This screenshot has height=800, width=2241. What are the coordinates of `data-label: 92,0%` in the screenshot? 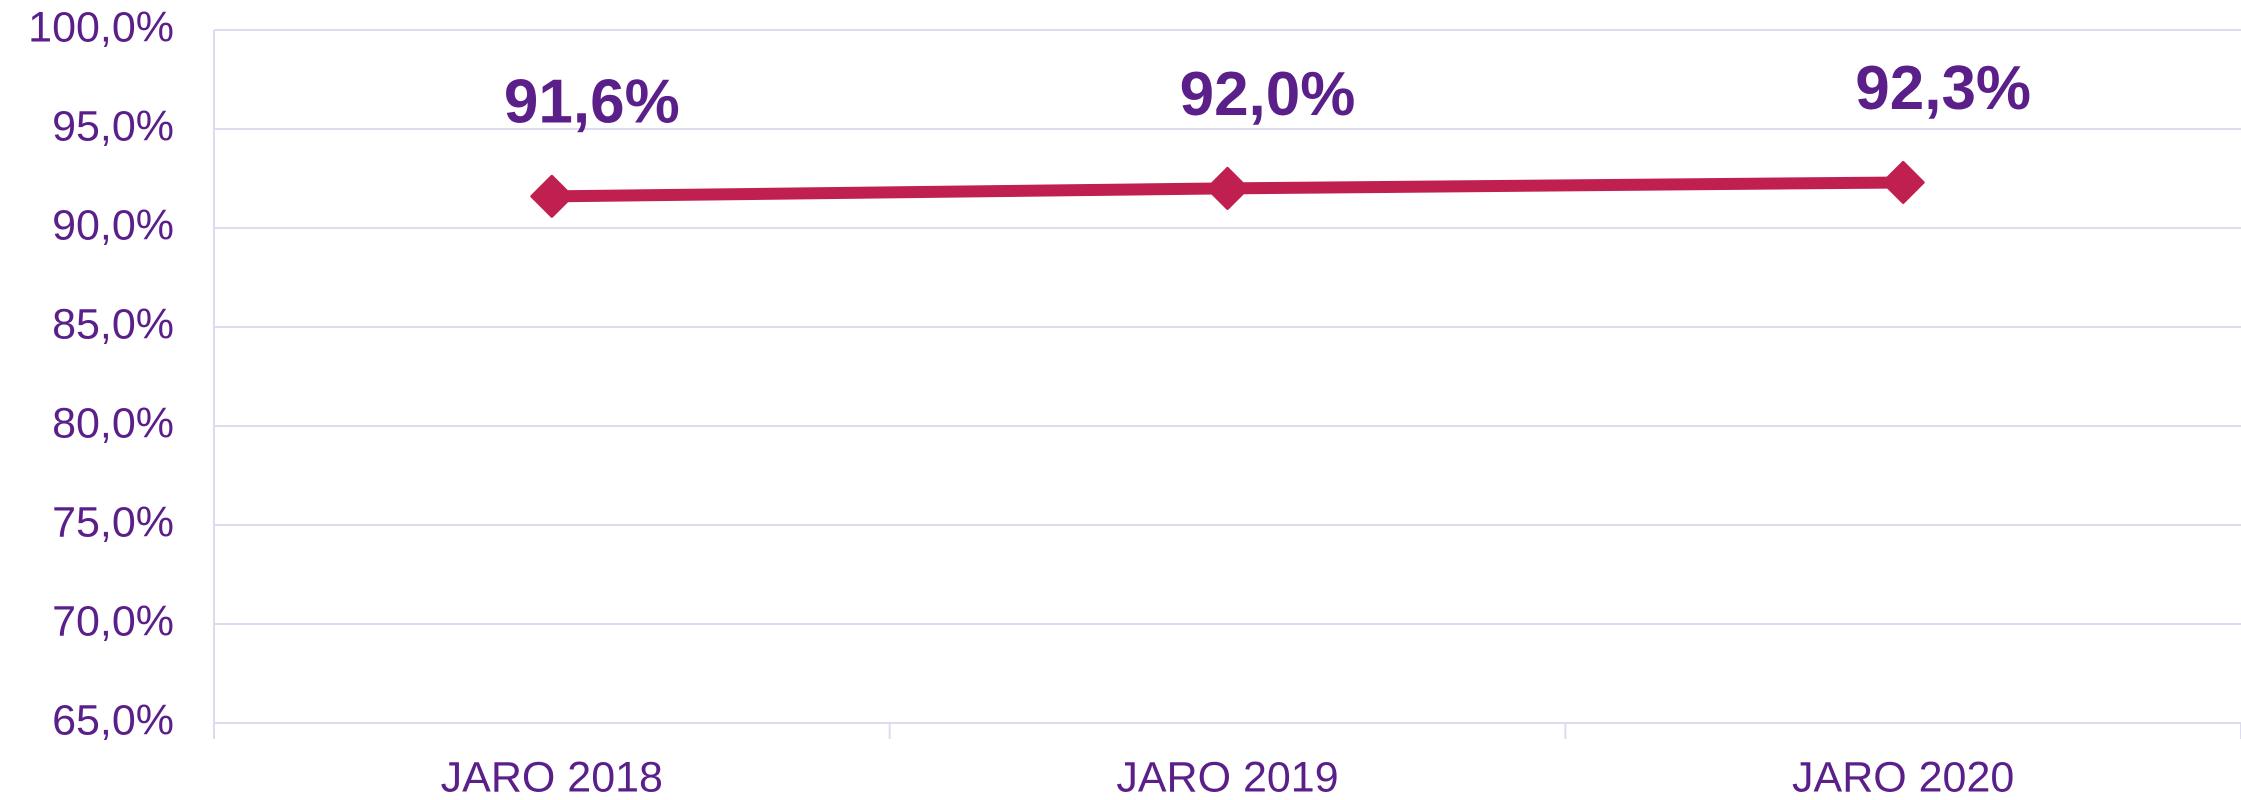 It's located at (1268, 94).